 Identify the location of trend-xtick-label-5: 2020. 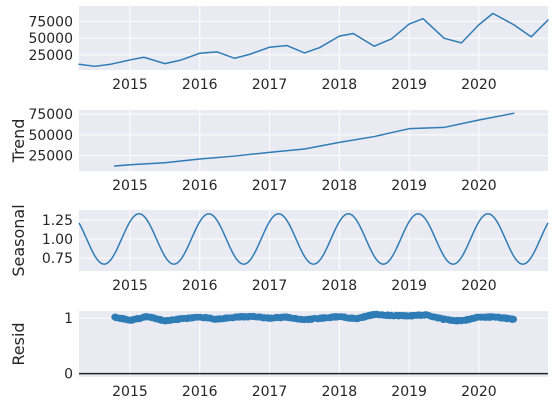
(479, 186).